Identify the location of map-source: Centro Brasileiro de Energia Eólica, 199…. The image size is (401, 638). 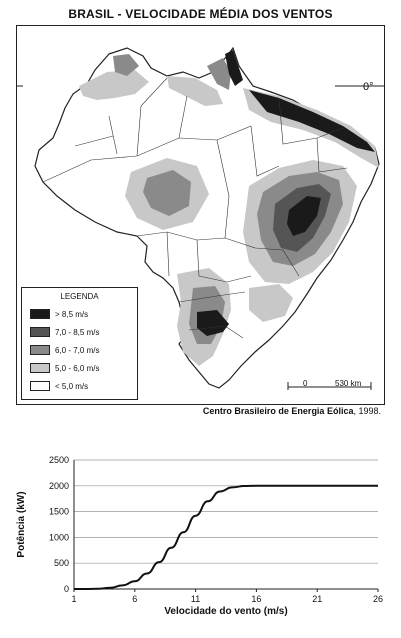
(190, 411).